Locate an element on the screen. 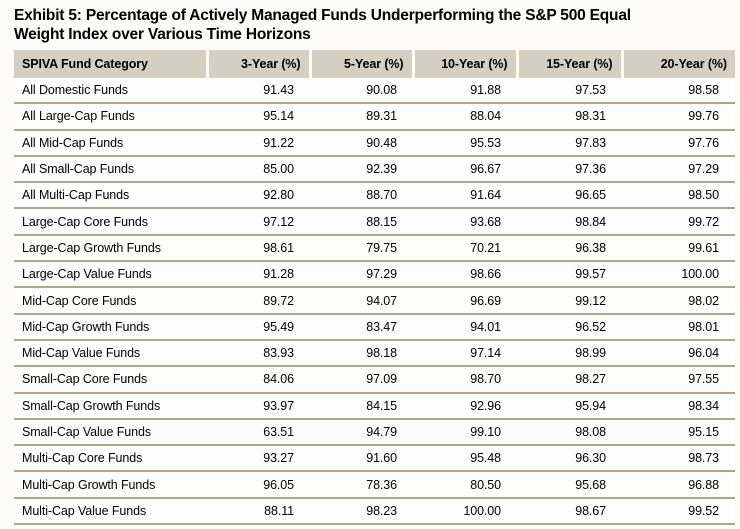  value-cell: 98.50 is located at coordinates (678, 196).